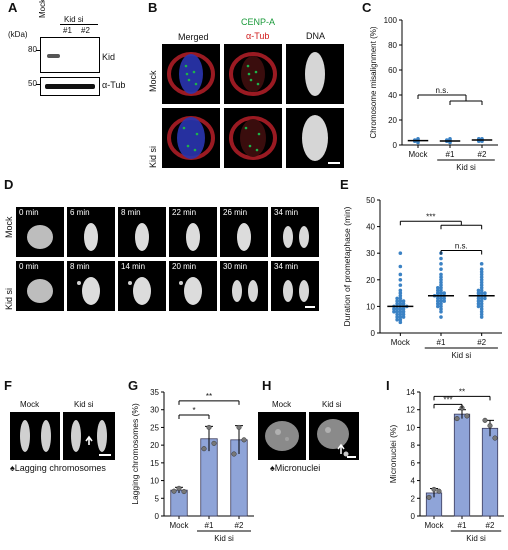  Describe the element at coordinates (154, 410) in the screenshot. I see `y-tick-label: 30` at that location.